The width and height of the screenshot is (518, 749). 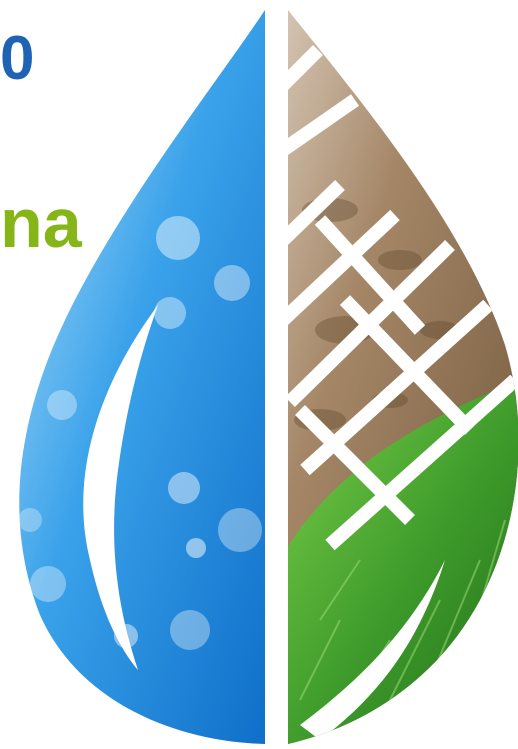 I want to click on center-divider, so click(x=276, y=374).